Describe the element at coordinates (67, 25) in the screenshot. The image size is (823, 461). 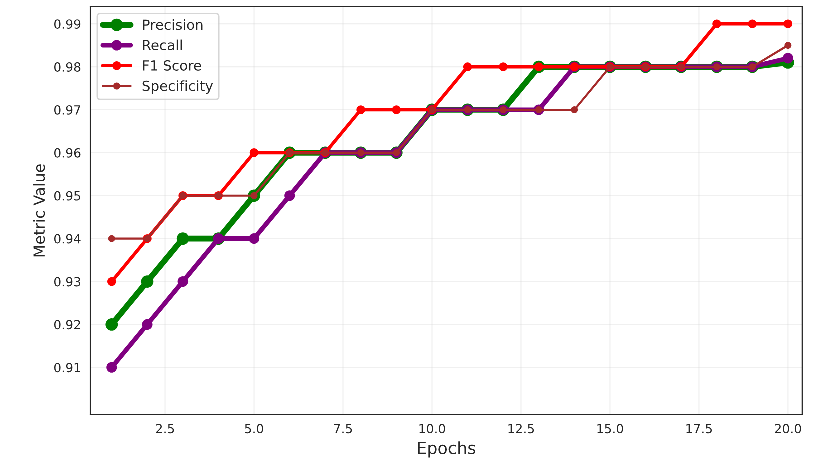
I see `y-tick-label: 0.99` at that location.